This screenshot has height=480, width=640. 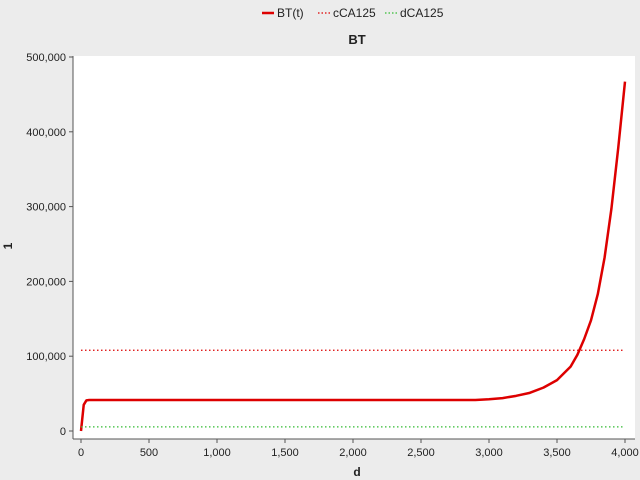 What do you see at coordinates (422, 13) in the screenshot?
I see `legend-label-dca125: dCA125` at bounding box center [422, 13].